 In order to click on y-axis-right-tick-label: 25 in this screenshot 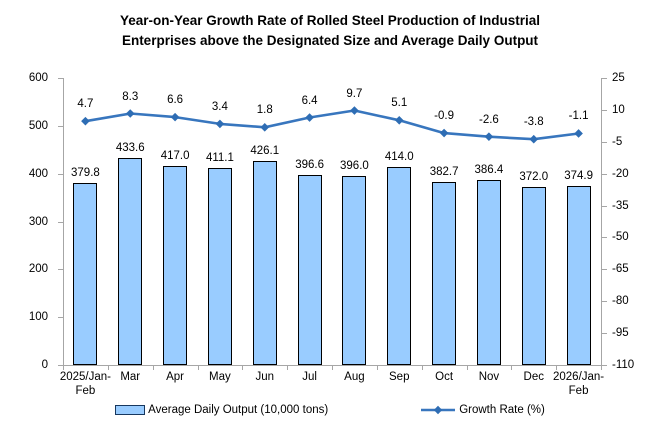, I will do `click(618, 78)`.